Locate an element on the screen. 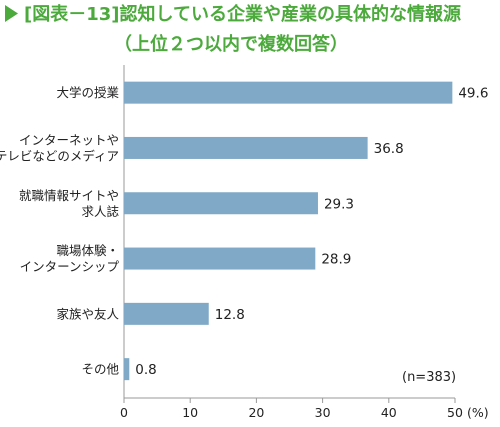 This screenshot has height=427, width=500. category-label: 求人誌 is located at coordinates (100, 211).